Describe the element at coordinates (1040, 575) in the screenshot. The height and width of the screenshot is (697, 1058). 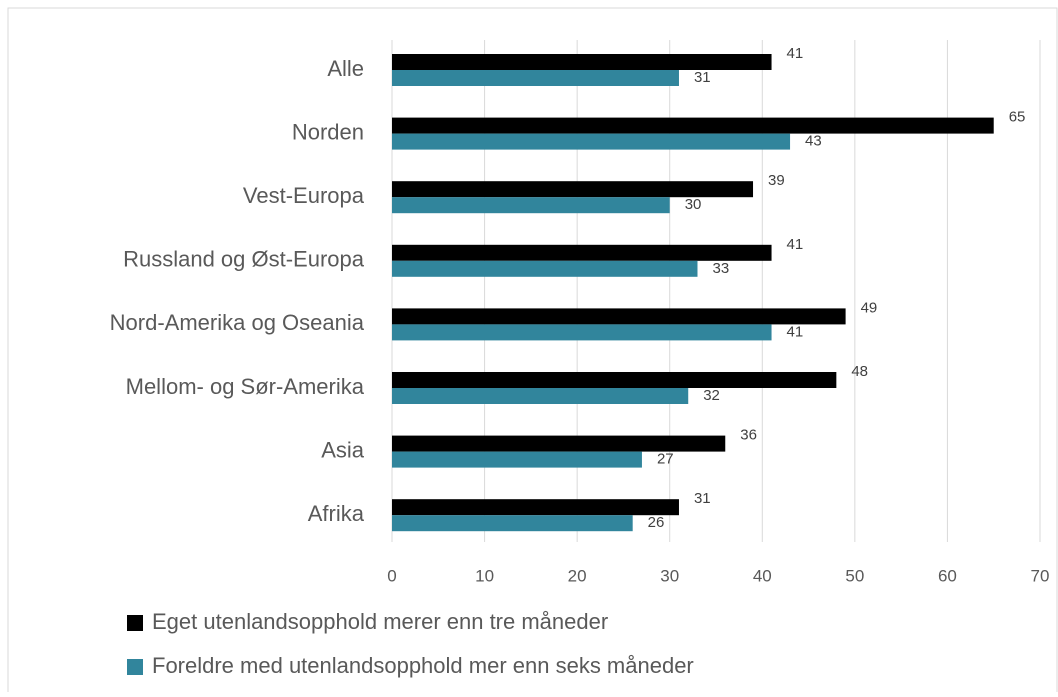
I see `x-tick-label: 70` at that location.